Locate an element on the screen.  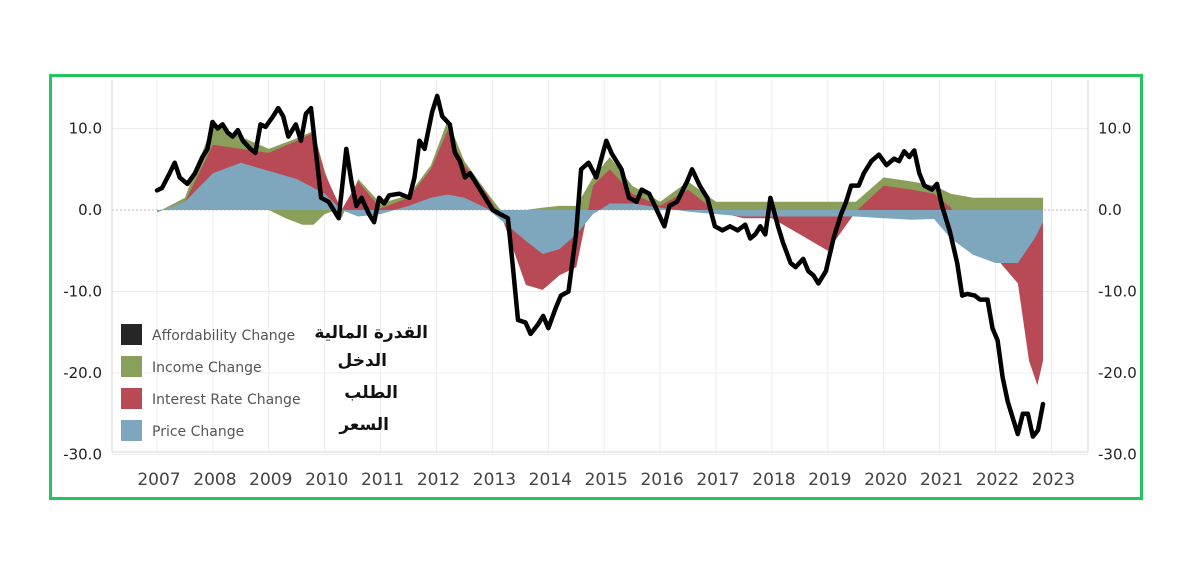
y-tick-label-left: -30.0 is located at coordinates (82, 455).